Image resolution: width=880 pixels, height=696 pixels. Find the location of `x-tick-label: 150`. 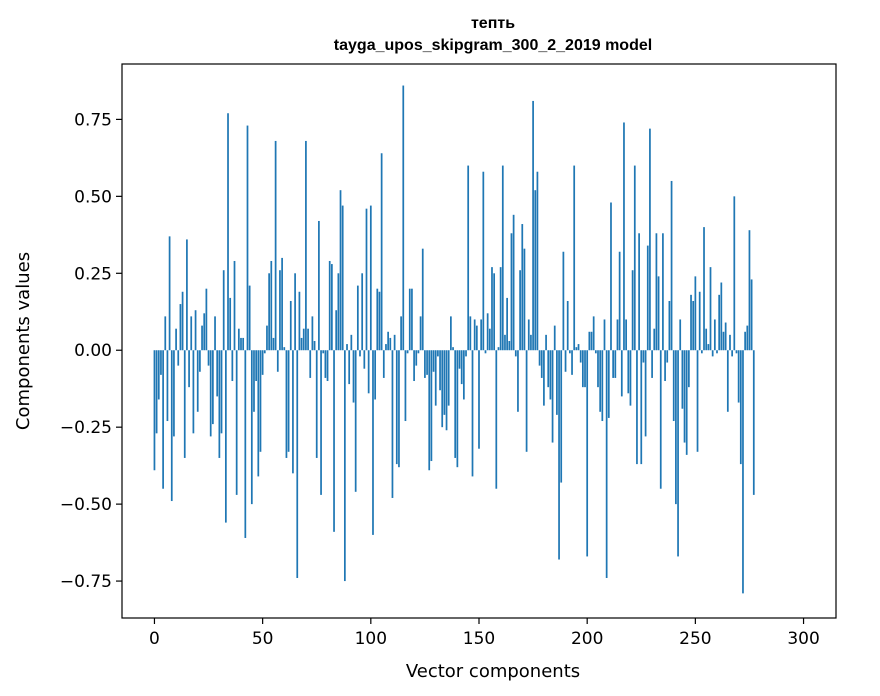

x-tick-label: 150 is located at coordinates (479, 639).